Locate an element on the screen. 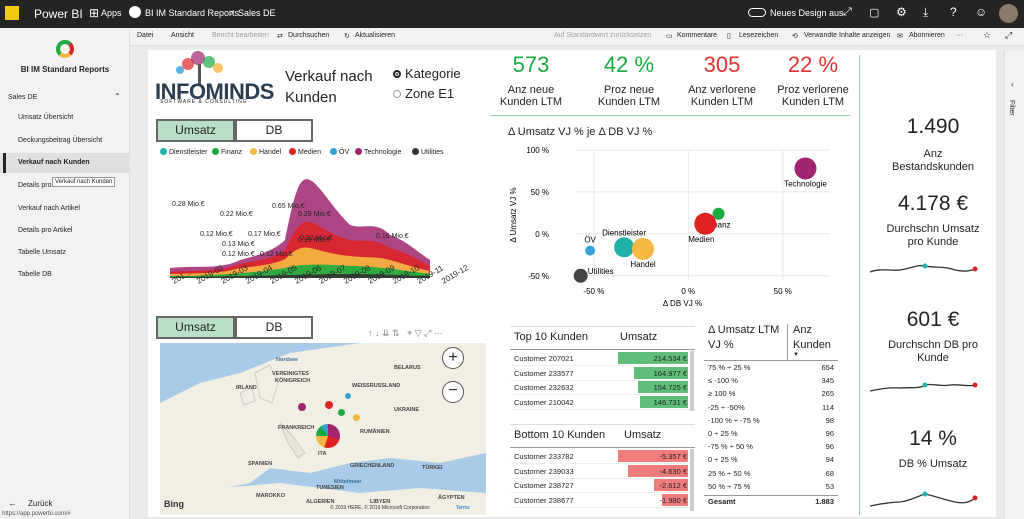 This screenshot has width=1024, height=519. comments-button: Kommentare is located at coordinates (697, 35).